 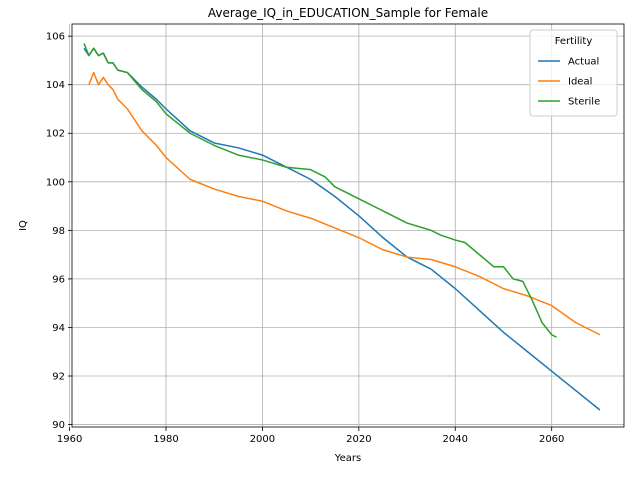 I want to click on x-tick-label: 1980, so click(x=165, y=439).